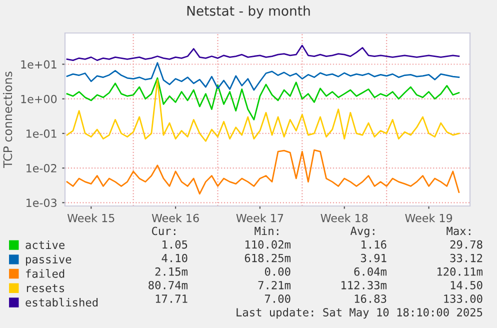  Describe the element at coordinates (458, 231) in the screenshot. I see `text: Max:` at that location.